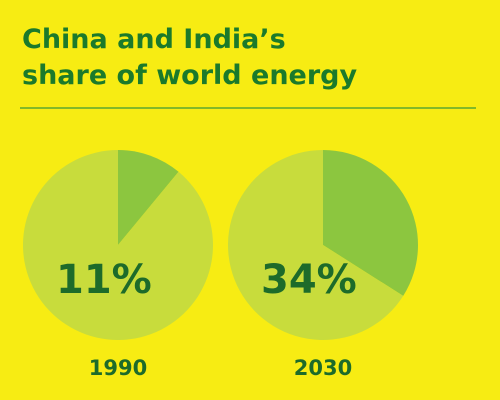 The height and width of the screenshot is (400, 500). Describe the element at coordinates (190, 75) in the screenshot. I see `title-line: share of world energy` at that location.